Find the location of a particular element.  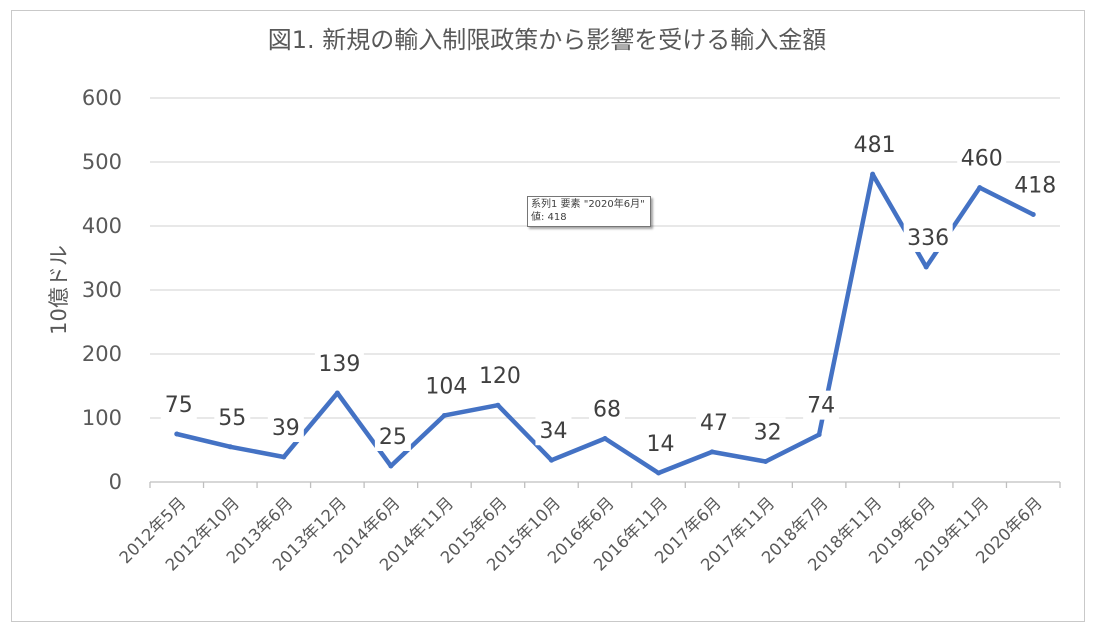

data-label: 25 is located at coordinates (393, 437).